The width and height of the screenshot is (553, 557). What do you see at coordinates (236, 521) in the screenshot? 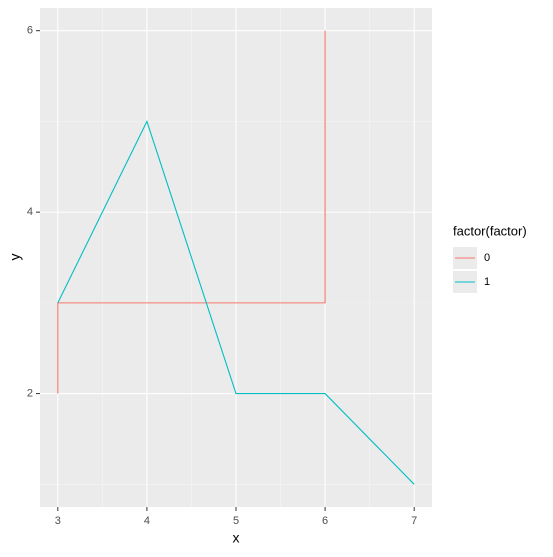
I see `x-tick-label: 5` at bounding box center [236, 521].